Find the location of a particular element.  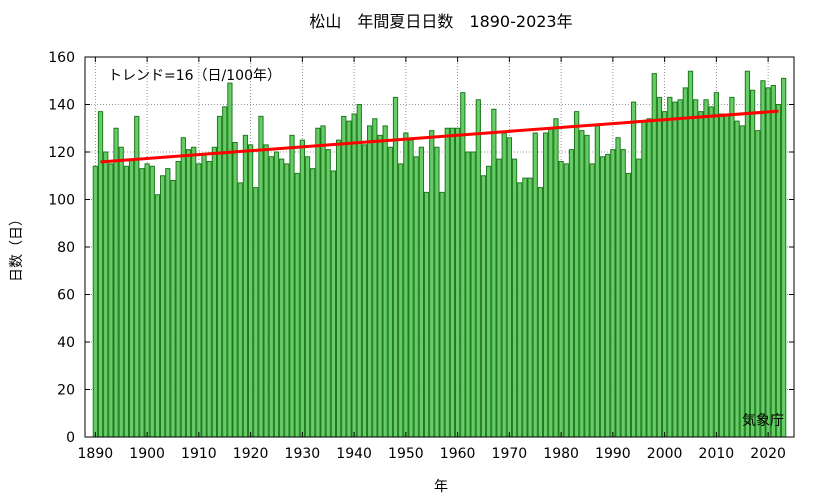

bar-1900 is located at coordinates (147, 300).